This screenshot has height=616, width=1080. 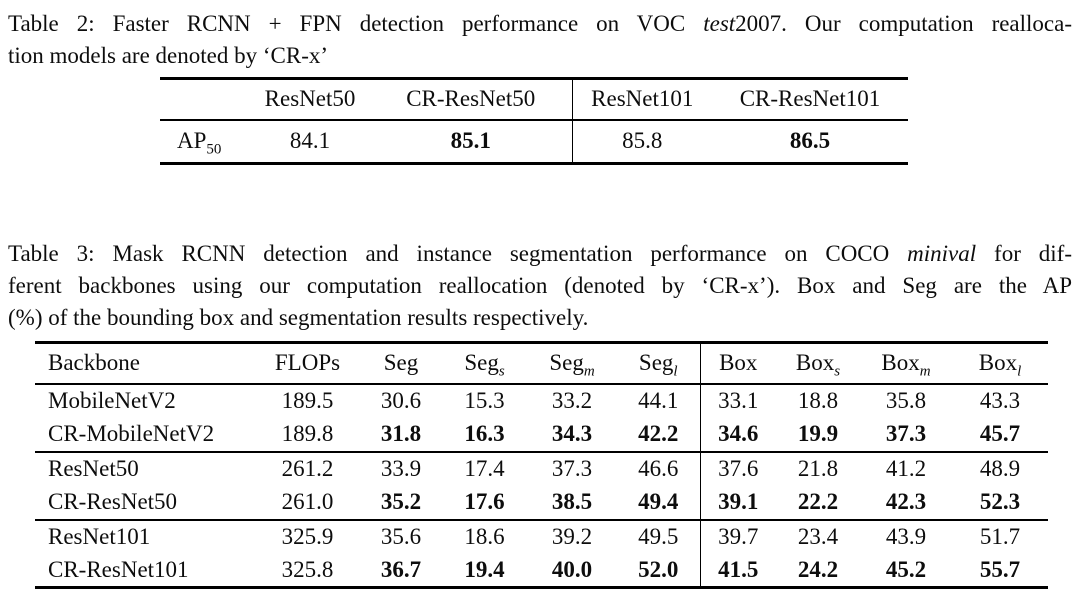 What do you see at coordinates (470, 141) in the screenshot?
I see `cell-cr-resnet50-ap: 85.1` at bounding box center [470, 141].